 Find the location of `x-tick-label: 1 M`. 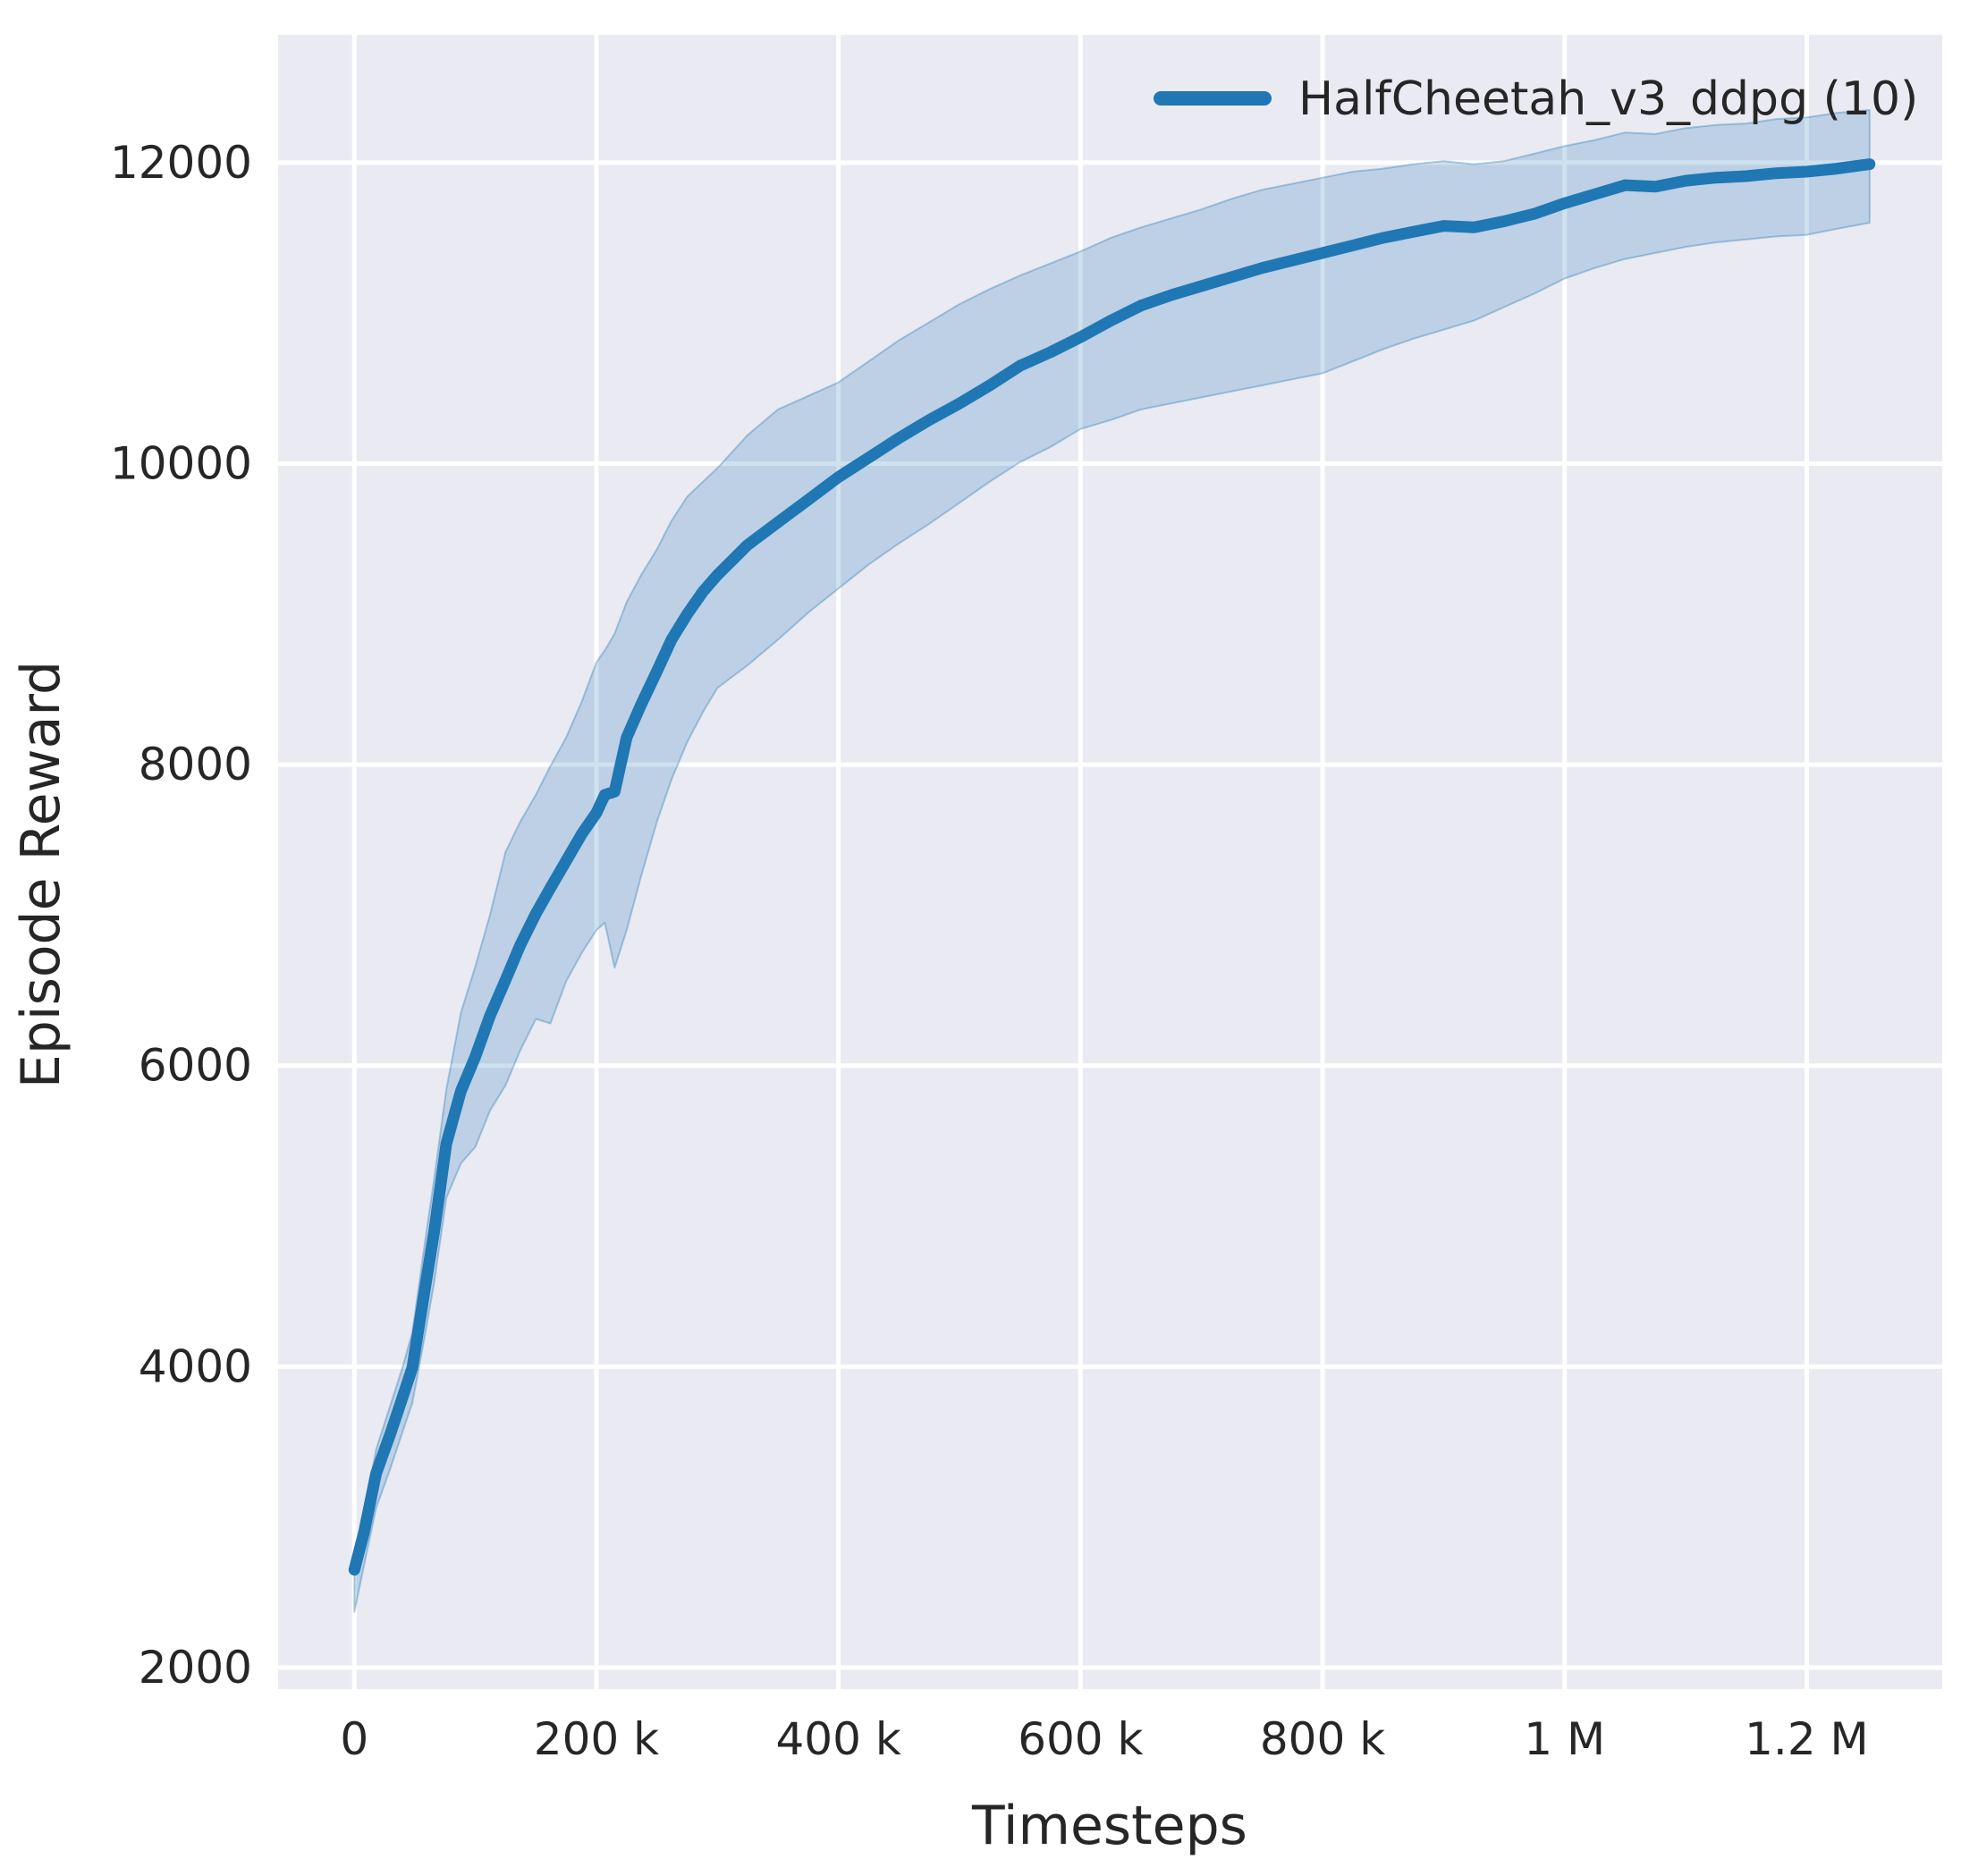

x-tick-label: 1 M is located at coordinates (1564, 1739).